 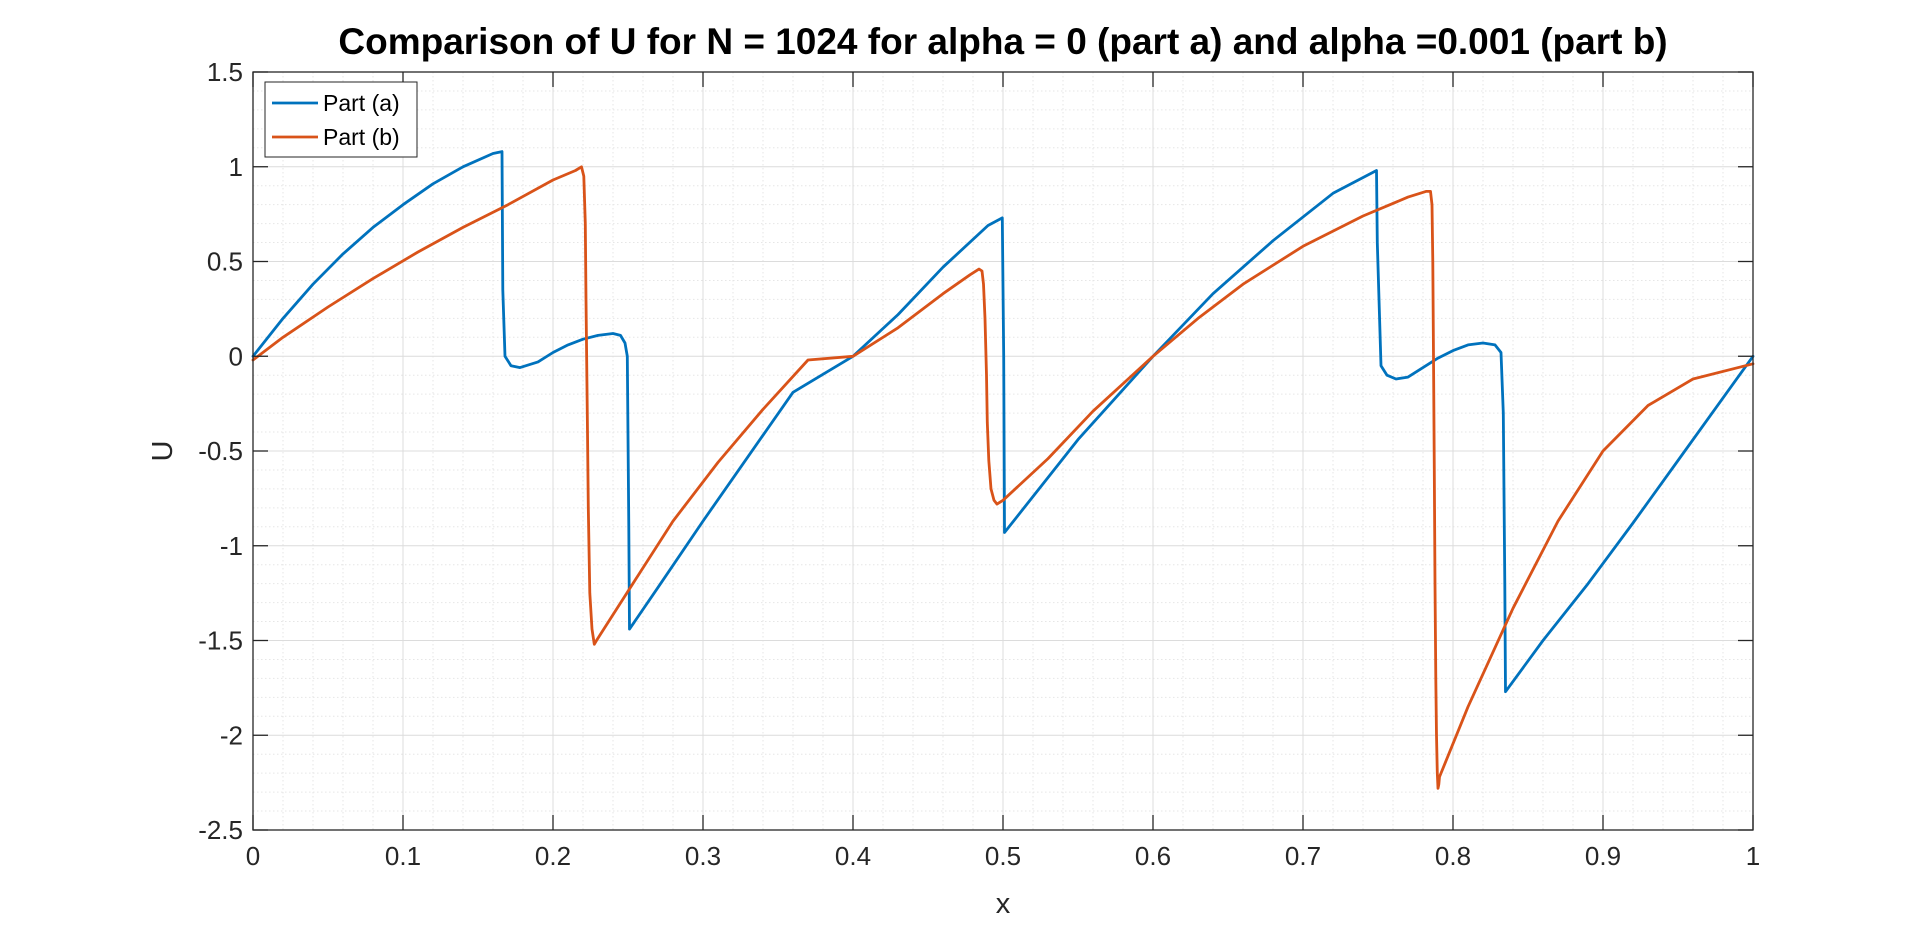 What do you see at coordinates (1753, 856) in the screenshot?
I see `x-tick-label: 1` at bounding box center [1753, 856].